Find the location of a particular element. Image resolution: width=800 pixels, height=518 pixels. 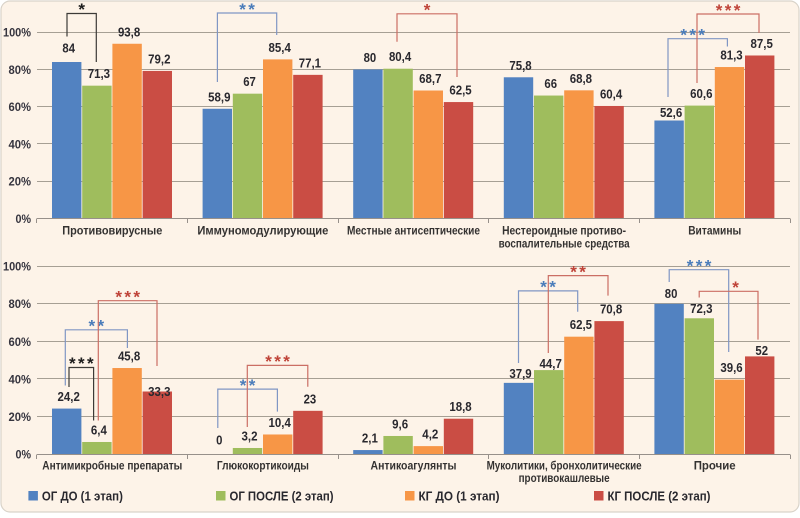

svg-text: 6,4 is located at coordinates (99, 430).